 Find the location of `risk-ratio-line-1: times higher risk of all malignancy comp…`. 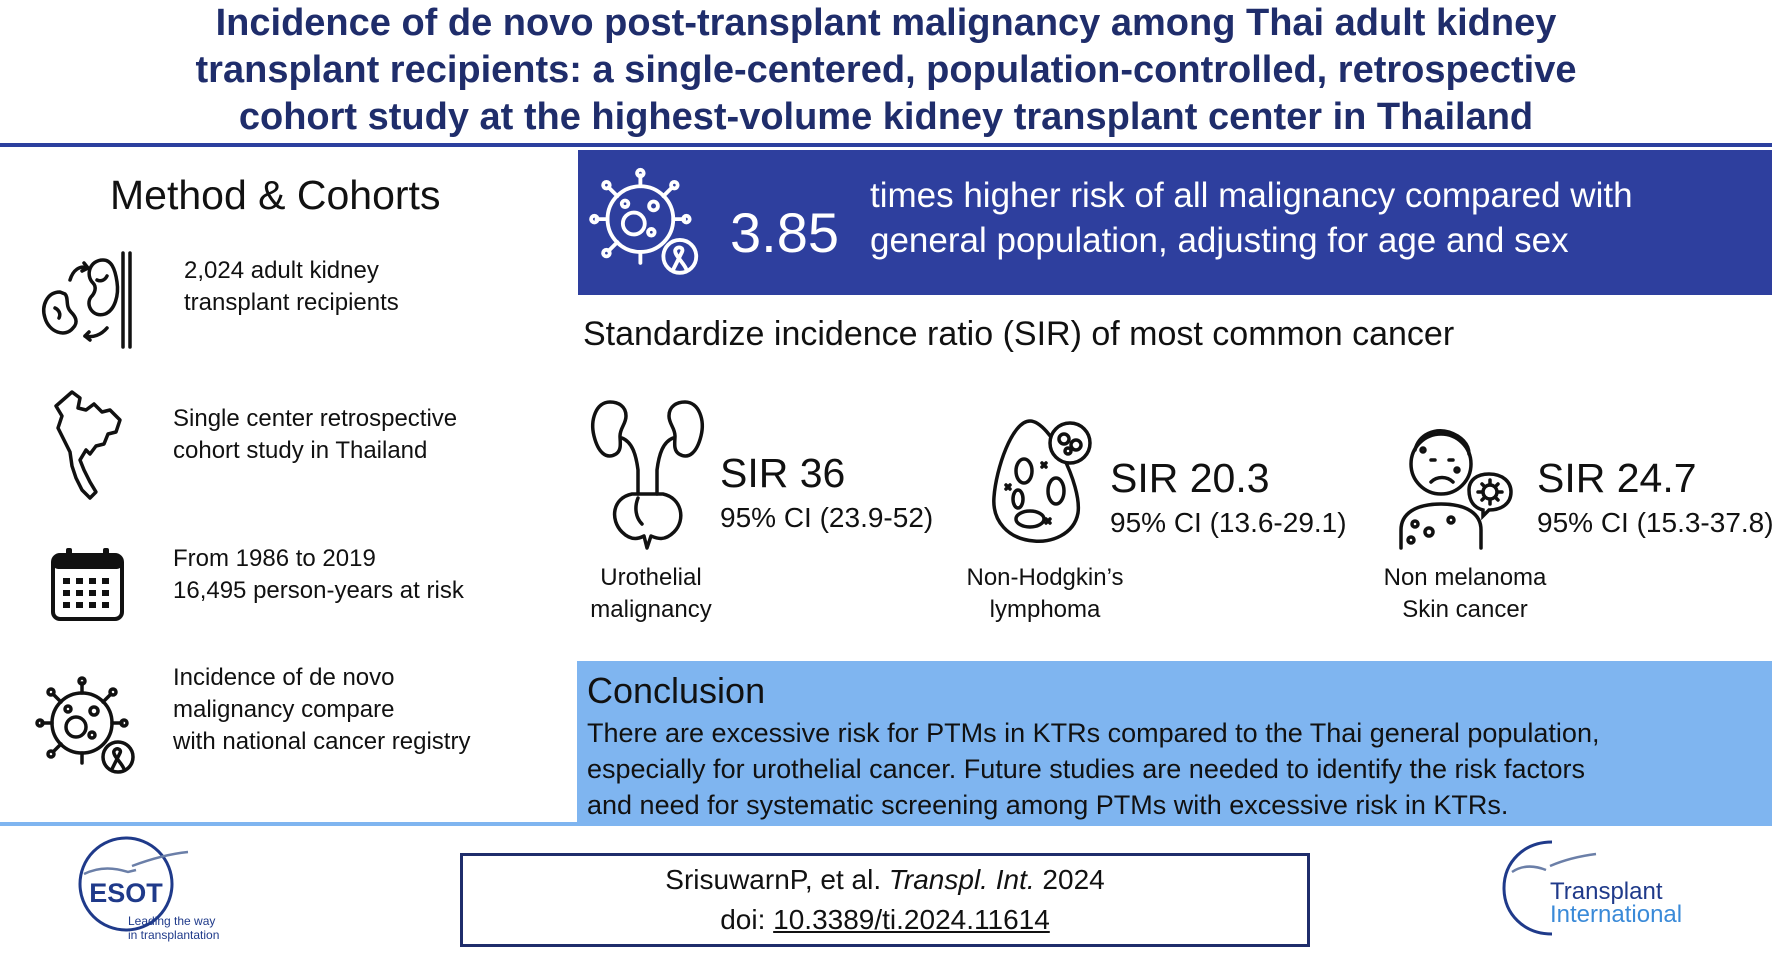

risk-ratio-line-1: times higher risk of all malignancy comp… is located at coordinates (1251, 195).